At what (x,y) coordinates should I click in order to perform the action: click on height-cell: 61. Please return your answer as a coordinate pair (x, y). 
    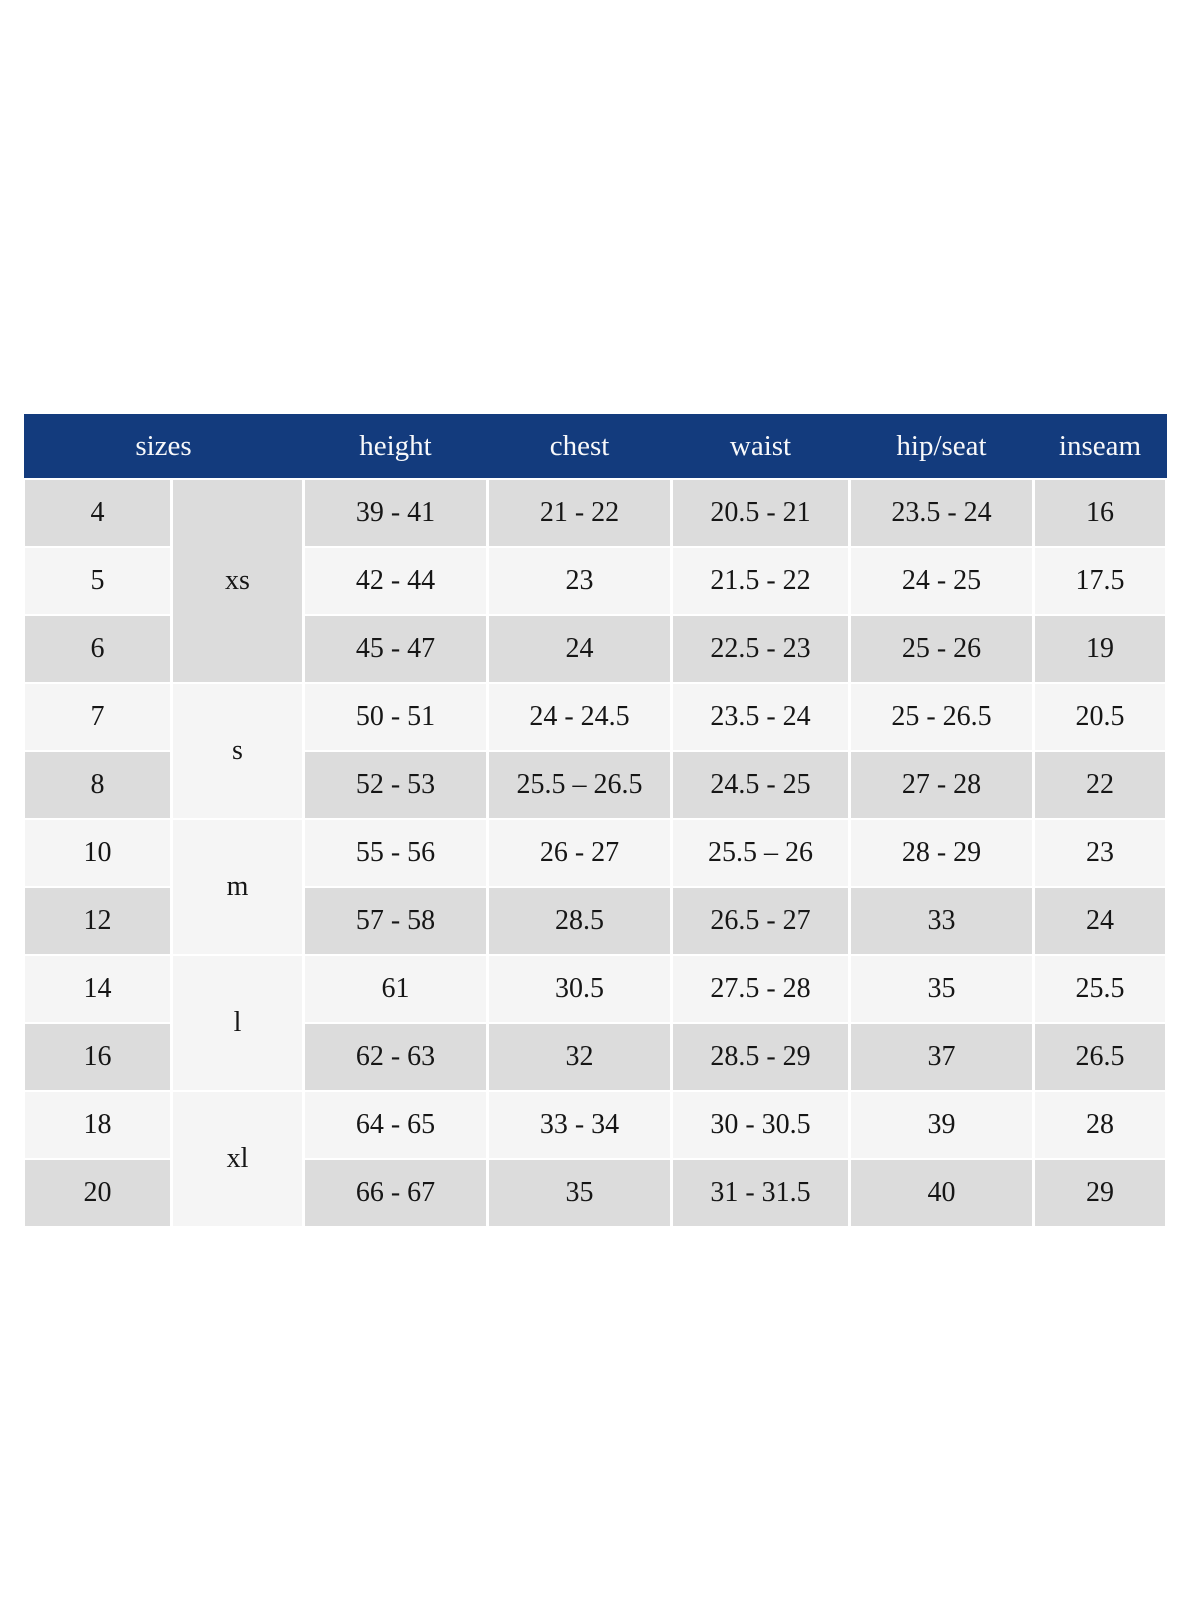
    Looking at the image, I should click on (395, 989).